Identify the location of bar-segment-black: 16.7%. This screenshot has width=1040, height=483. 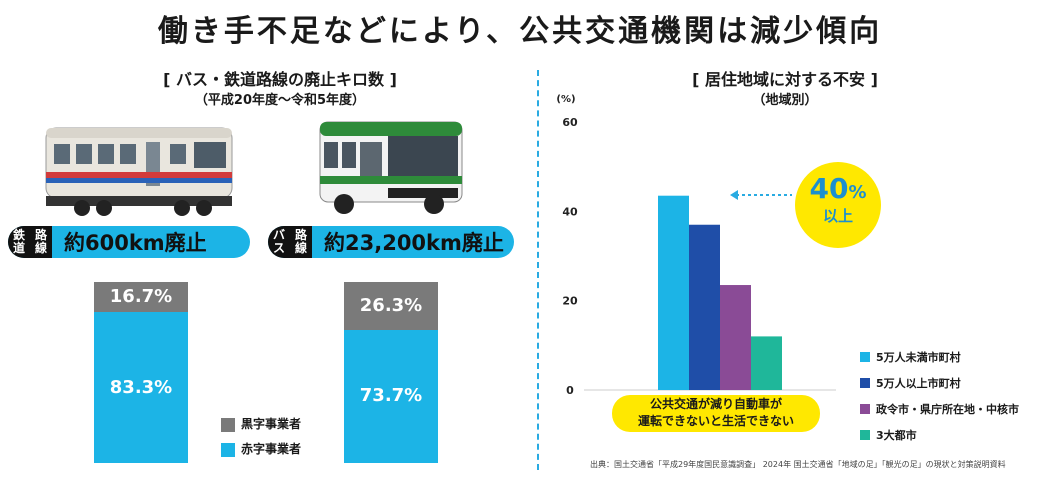
(141, 297).